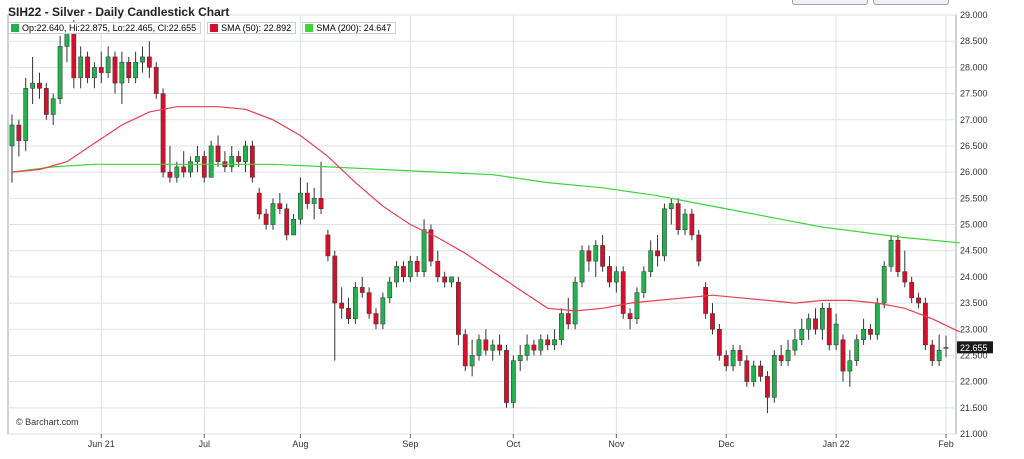  I want to click on y-tick-label: 25.500, so click(974, 198).